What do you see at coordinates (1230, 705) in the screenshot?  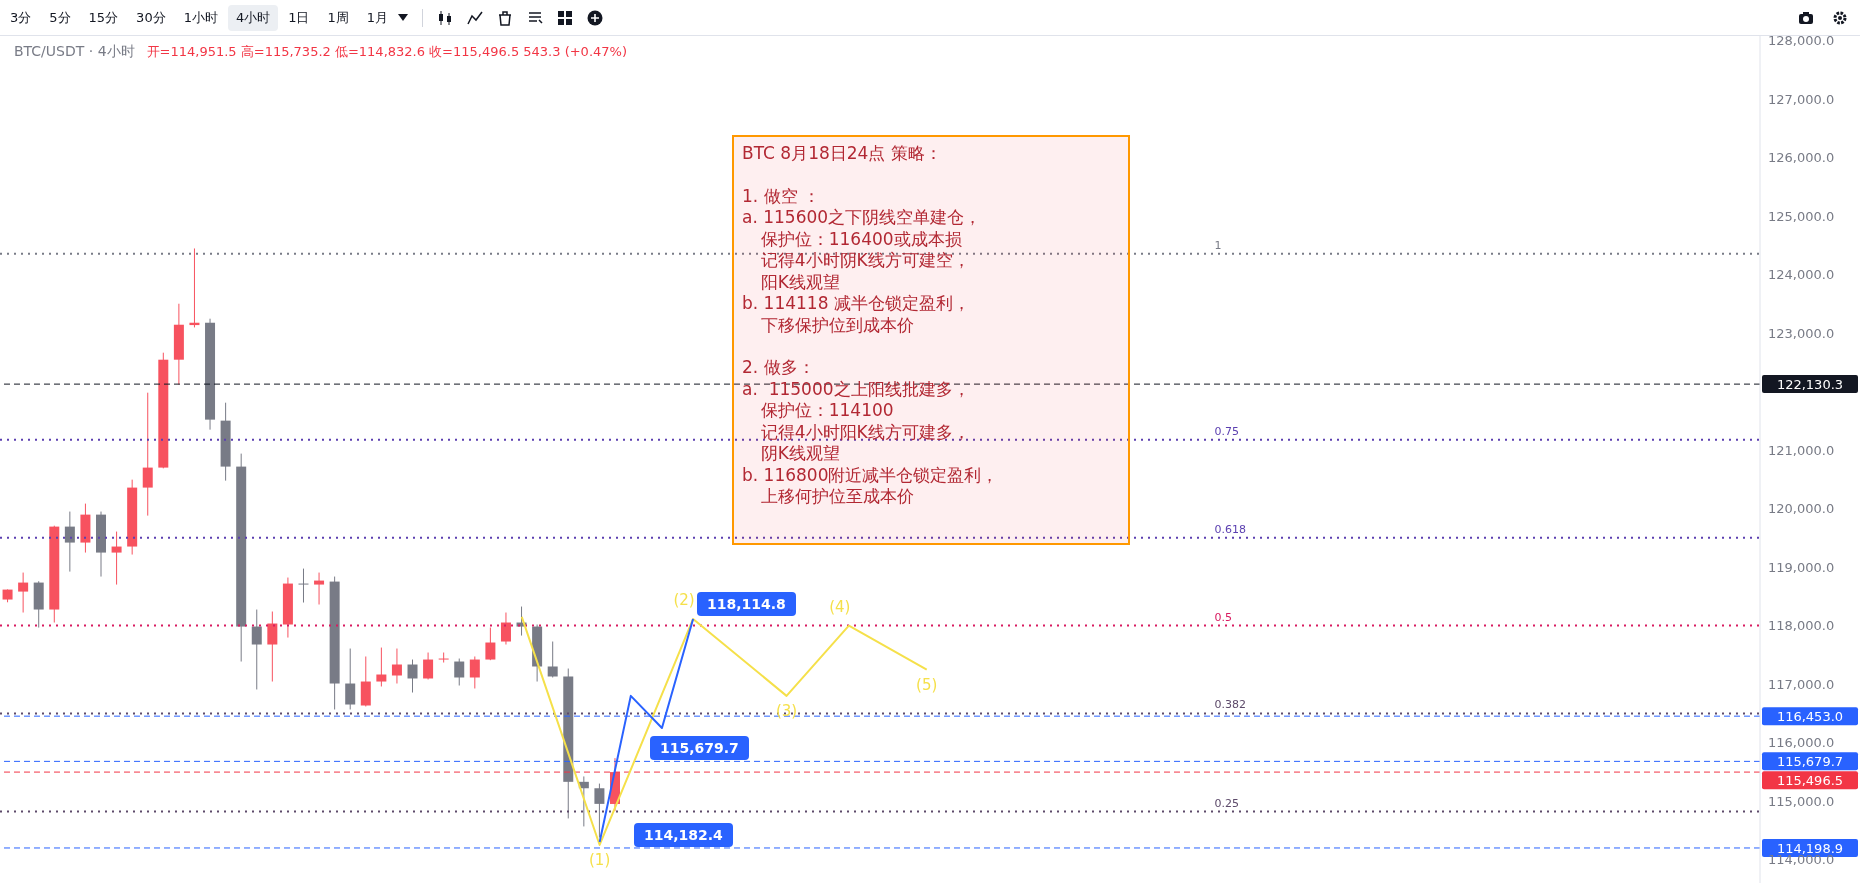 I see `ref-line-label: 0.382` at bounding box center [1230, 705].